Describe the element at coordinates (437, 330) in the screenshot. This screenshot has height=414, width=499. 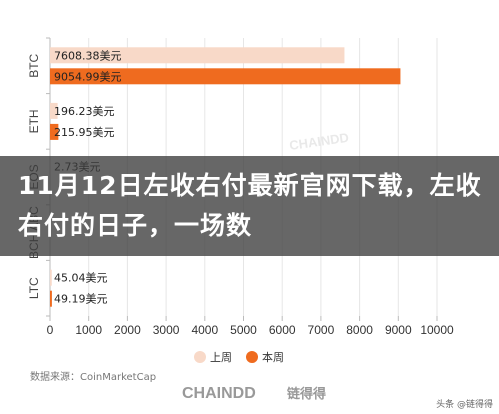
I see `x-tick-label: 10000` at that location.